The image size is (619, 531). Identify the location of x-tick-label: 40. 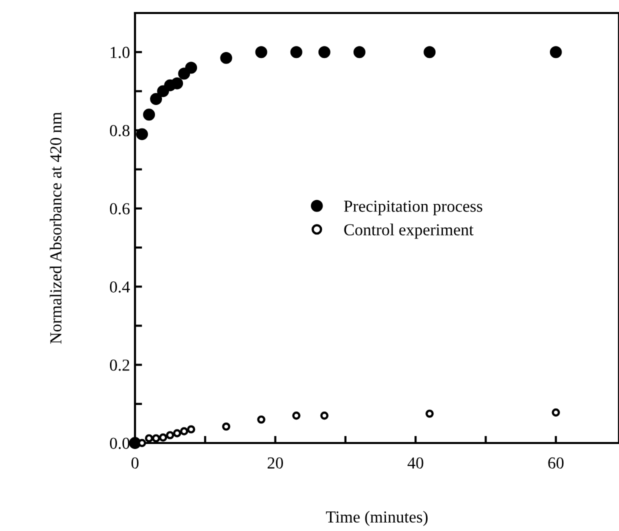
(416, 463).